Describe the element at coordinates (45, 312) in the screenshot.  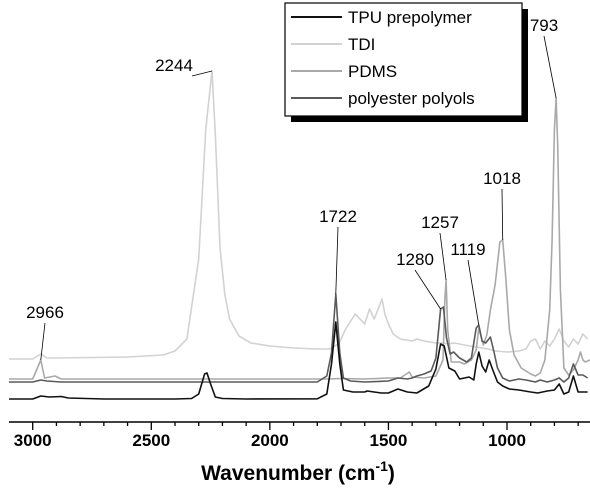
I see `peak-label-2966: 2966` at that location.